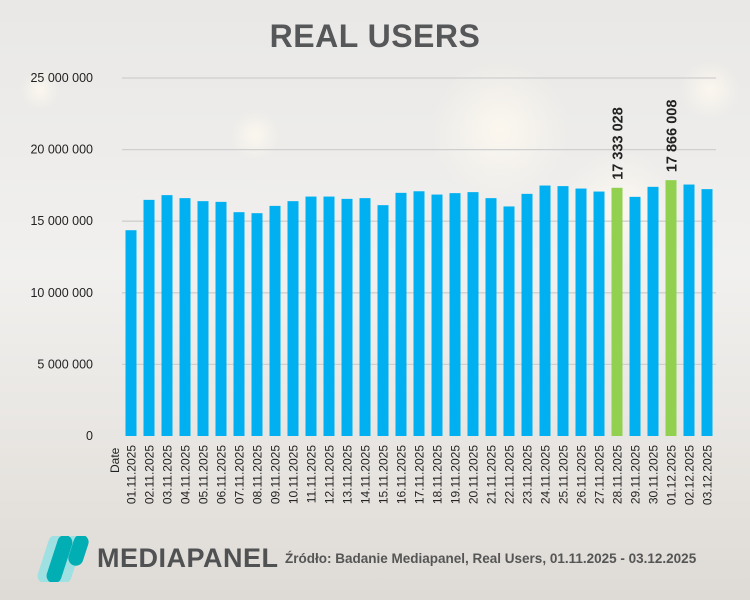  Describe the element at coordinates (474, 474) in the screenshot. I see `x-tick-label: 20.11.2025` at that location.